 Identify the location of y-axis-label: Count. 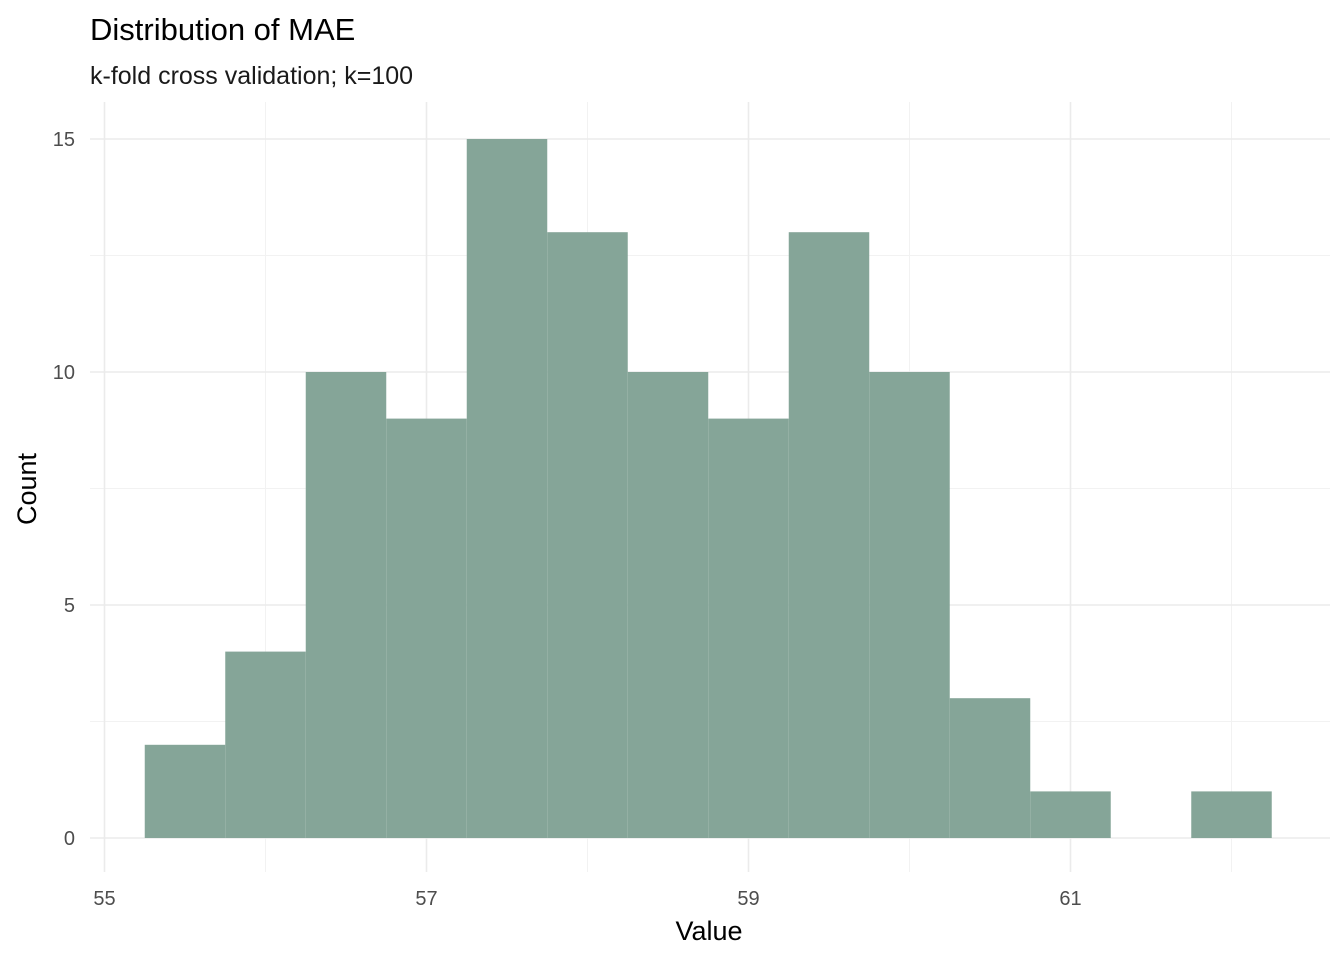
(27, 488).